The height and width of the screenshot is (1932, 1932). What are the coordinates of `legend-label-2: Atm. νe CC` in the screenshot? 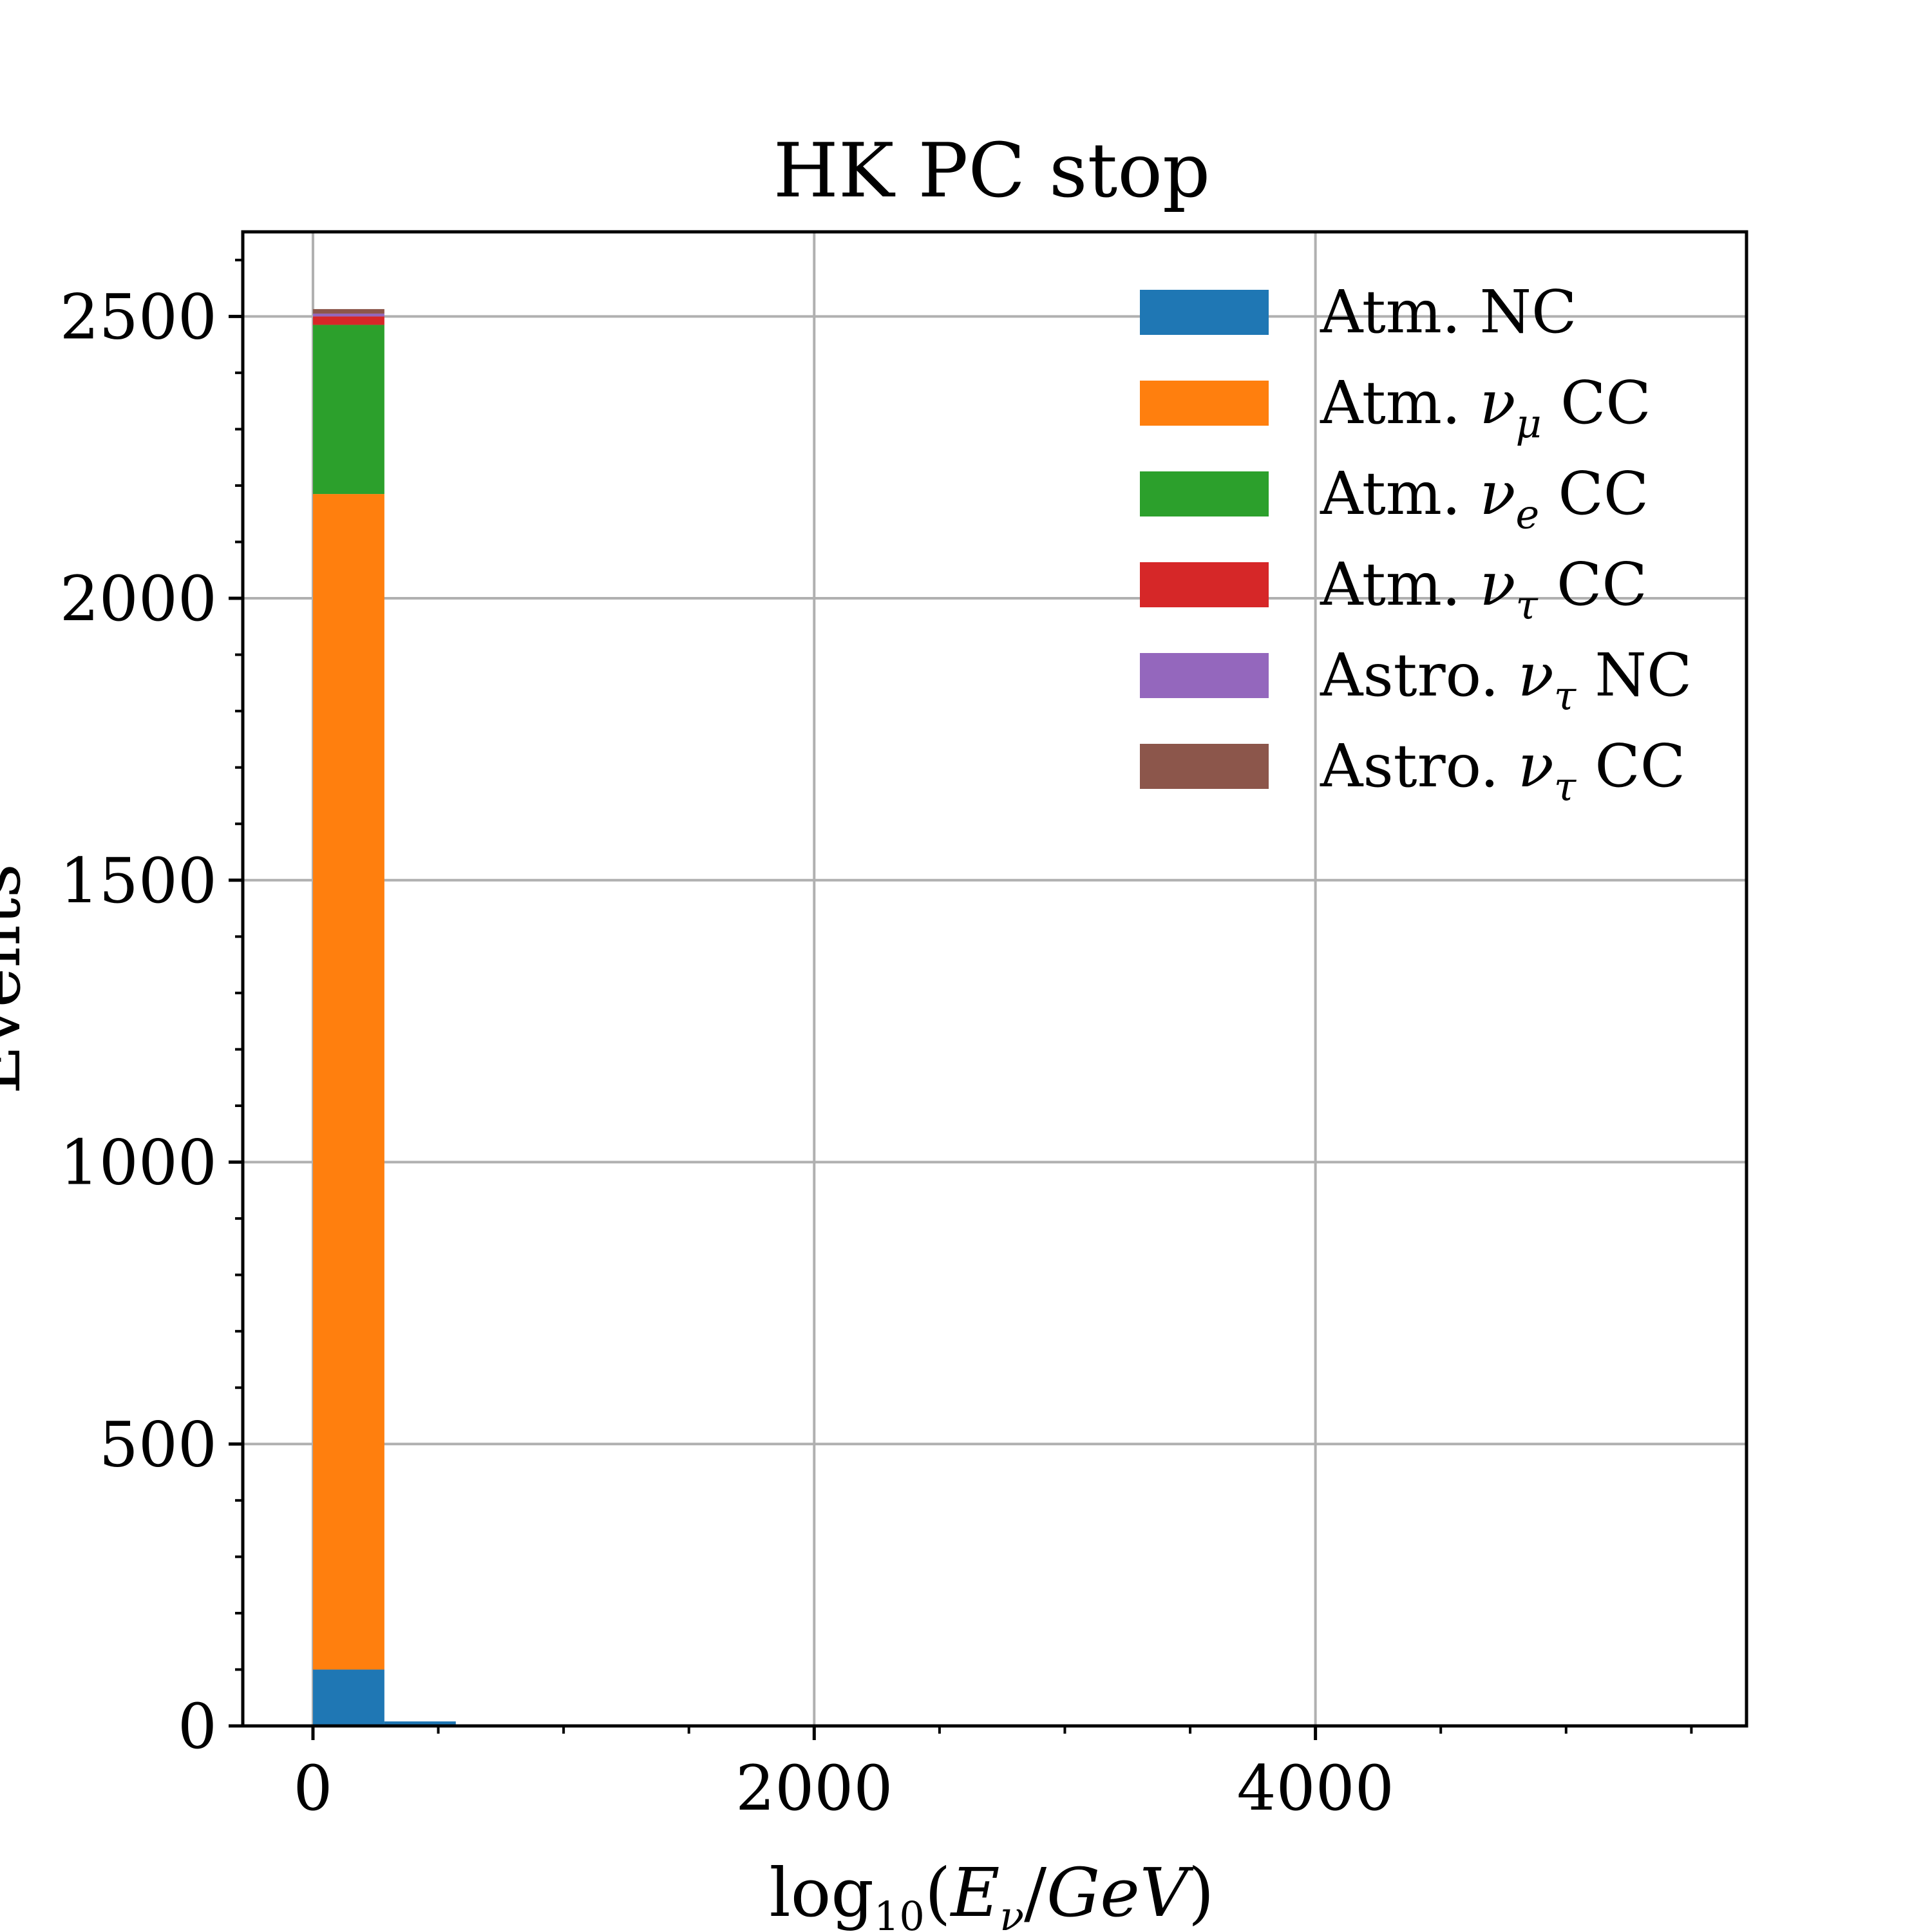 It's located at (1484, 498).